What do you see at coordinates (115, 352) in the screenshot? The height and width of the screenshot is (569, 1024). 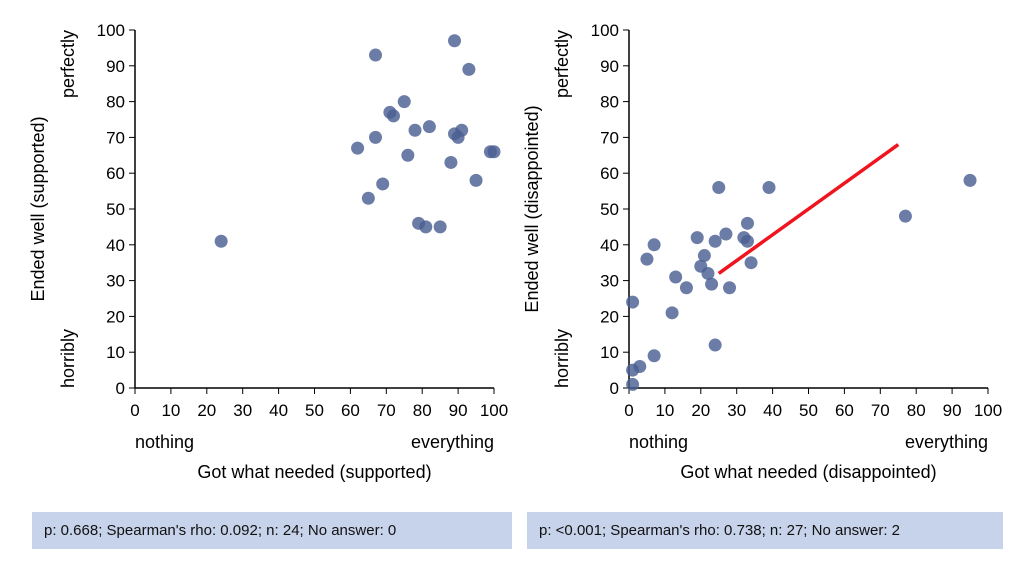 I see `chart-0-y-tick-label: 10` at bounding box center [115, 352].